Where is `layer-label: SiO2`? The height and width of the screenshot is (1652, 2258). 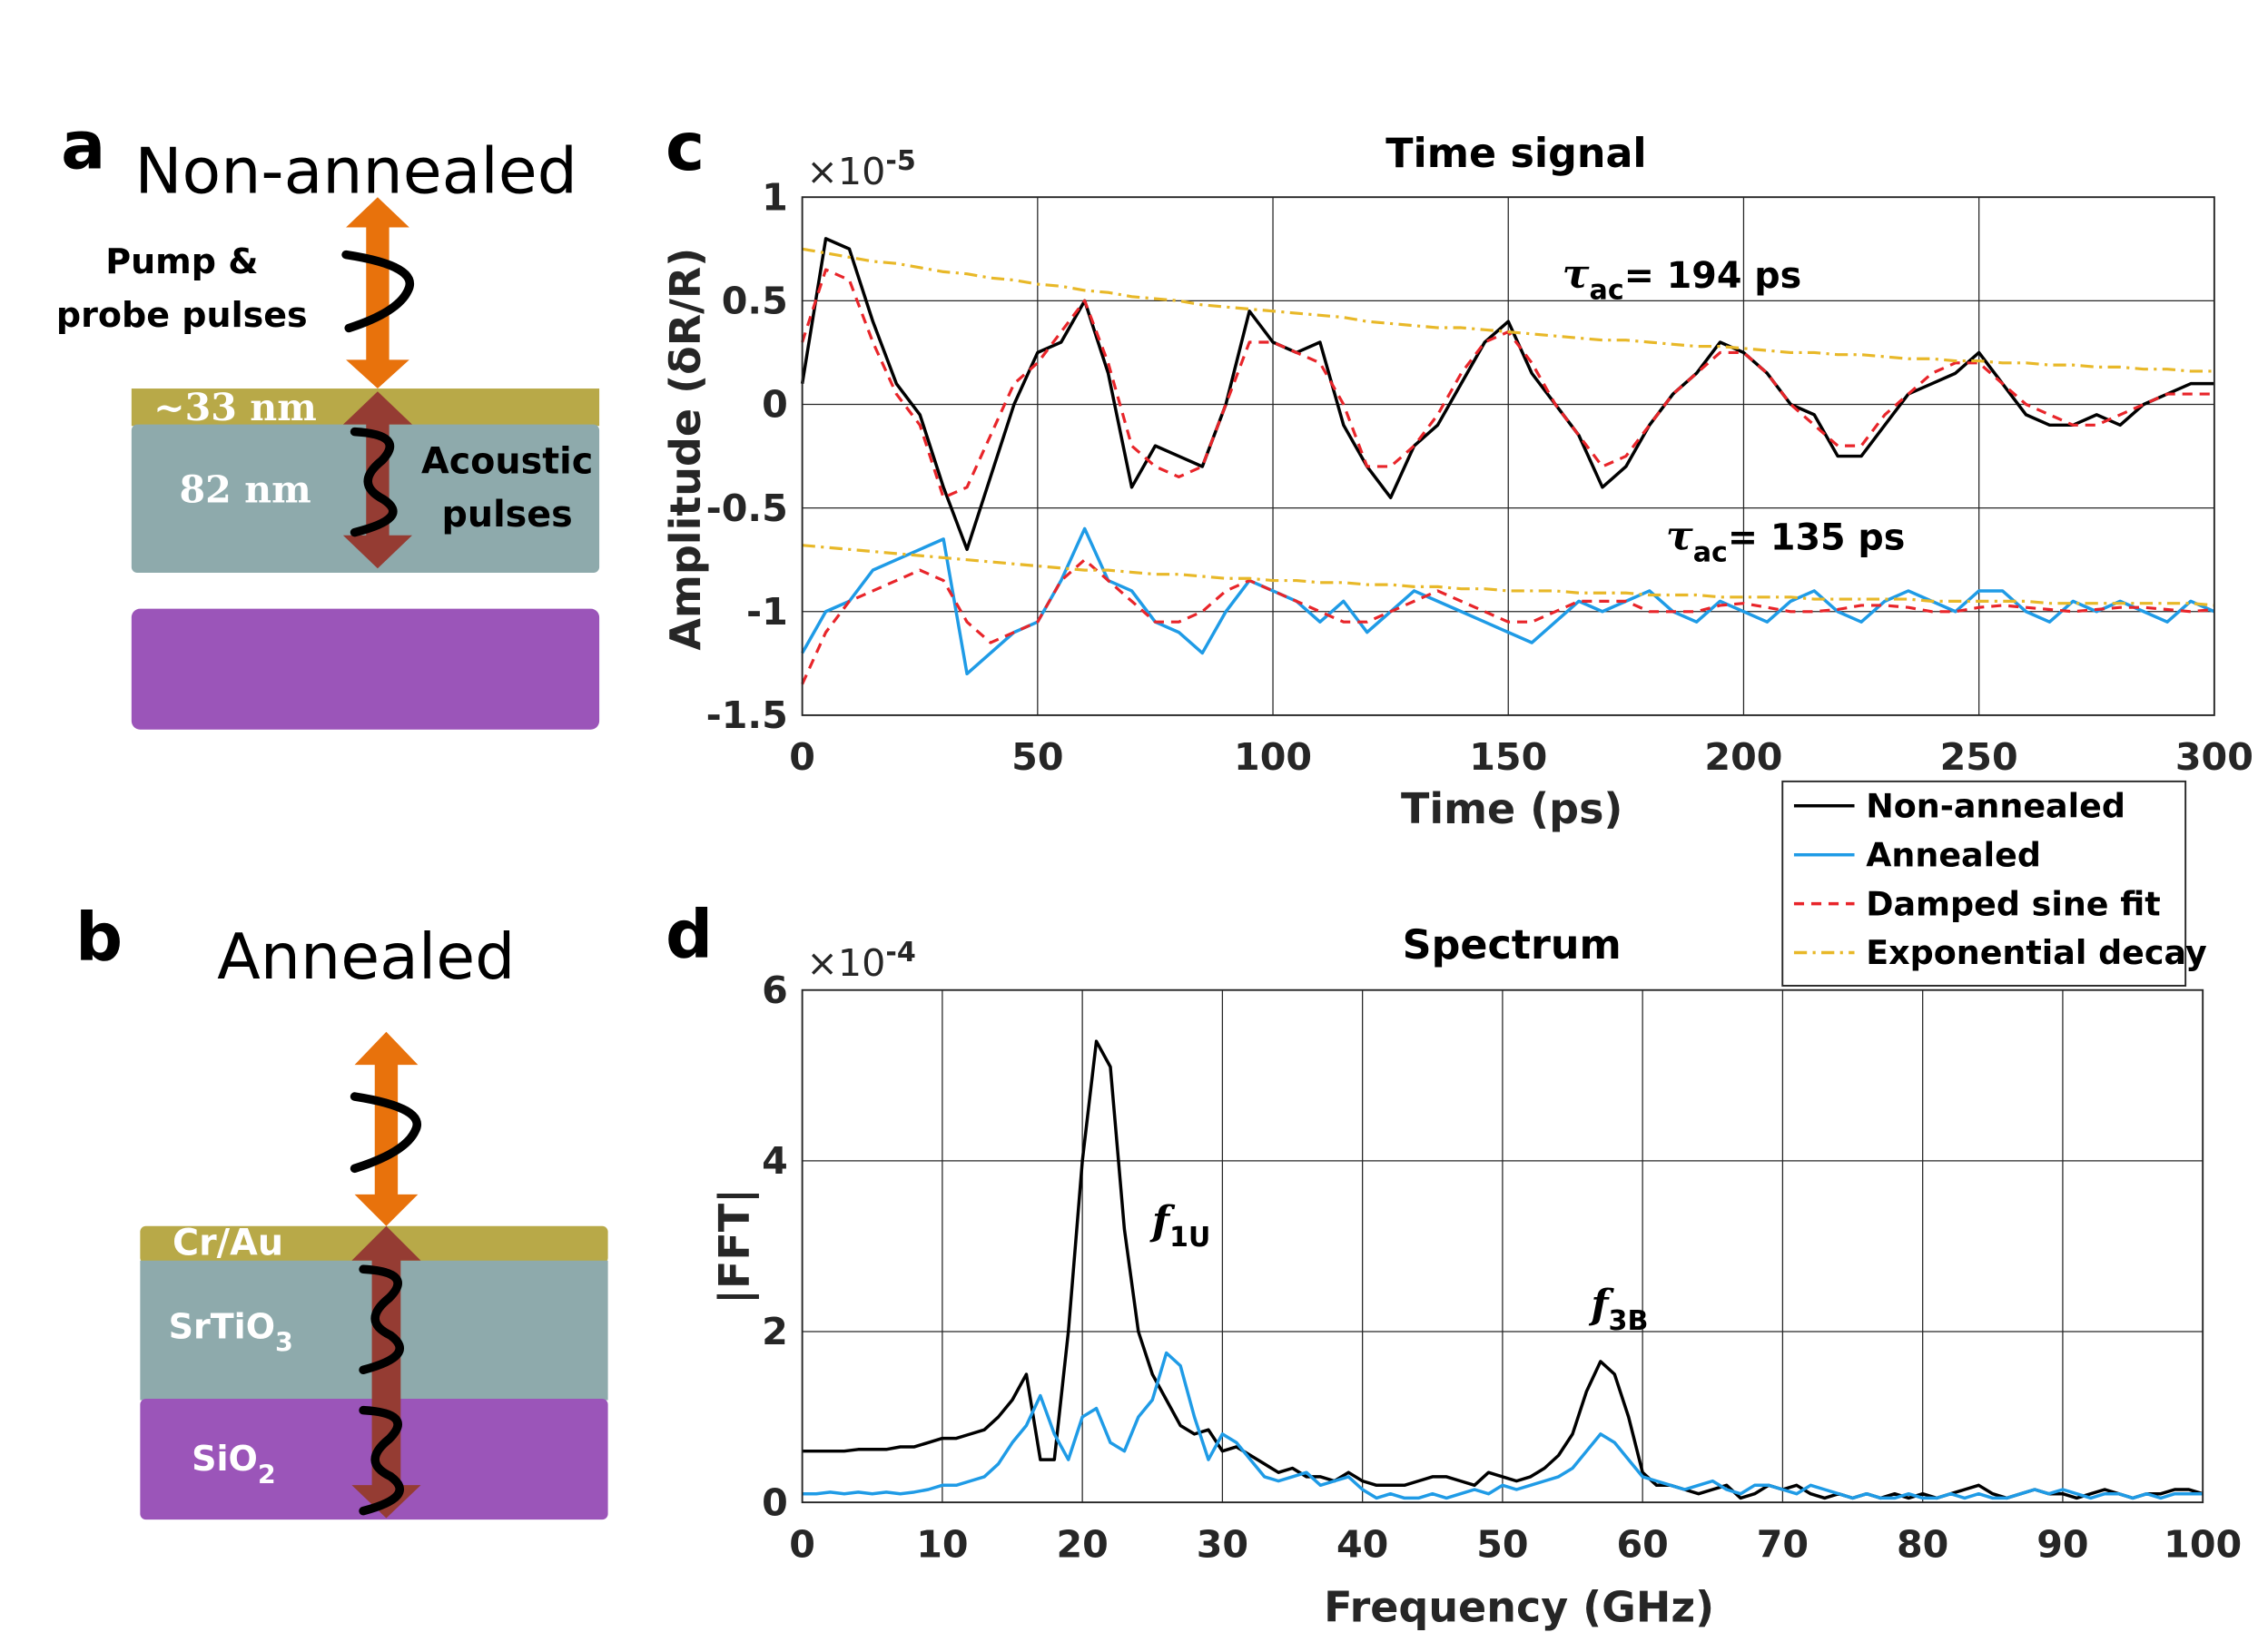 layer-label: SiO2 is located at coordinates (234, 1464).